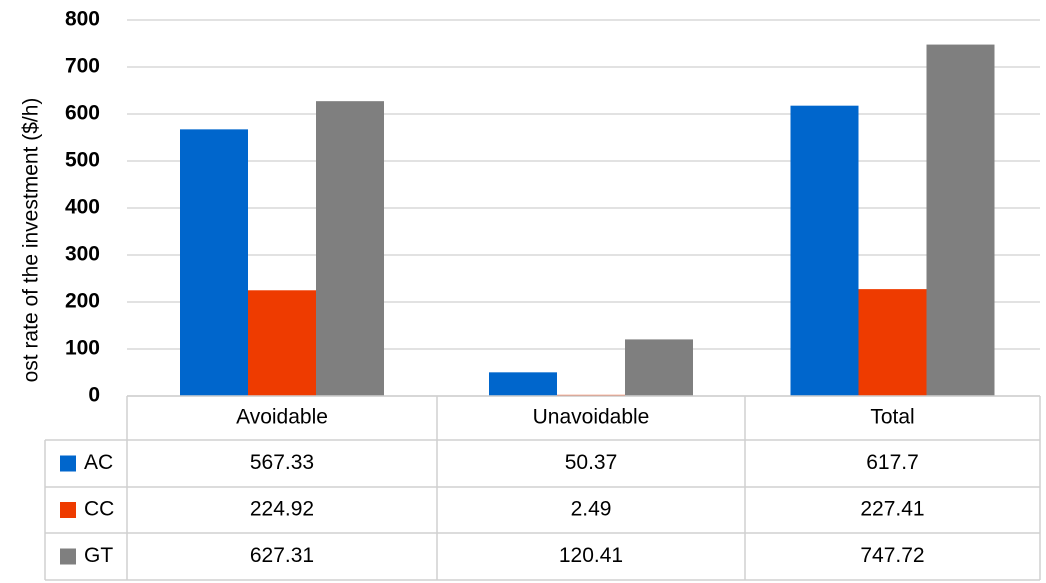 The image size is (1046, 583). What do you see at coordinates (82, 66) in the screenshot?
I see `y-tick-label: 700` at bounding box center [82, 66].